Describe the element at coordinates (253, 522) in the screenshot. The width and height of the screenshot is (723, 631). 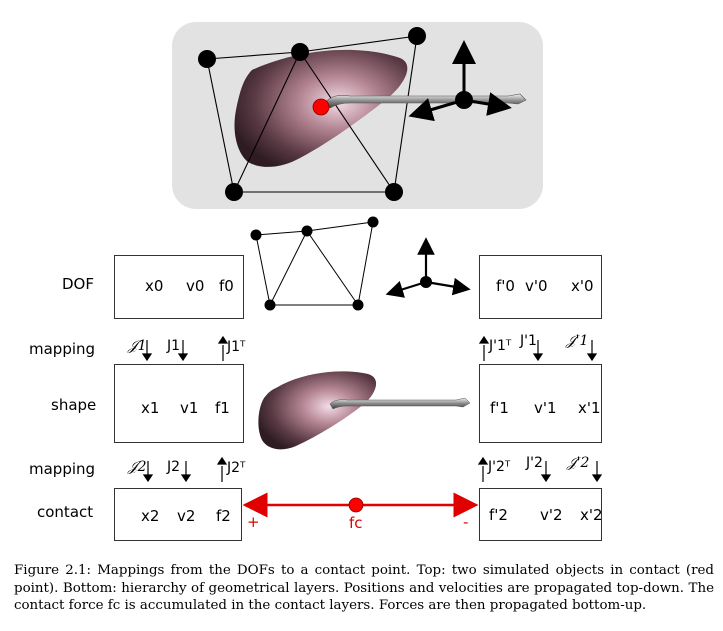
I see `contact-force-plus: +` at that location.